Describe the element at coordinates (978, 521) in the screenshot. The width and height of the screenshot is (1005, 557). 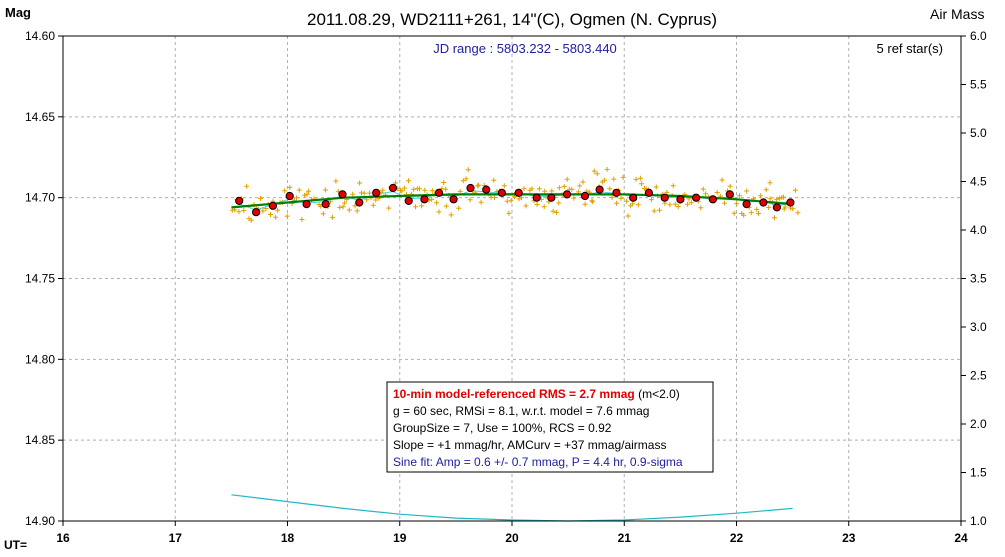
I see `y-right-tick-label: 1.0` at that location.